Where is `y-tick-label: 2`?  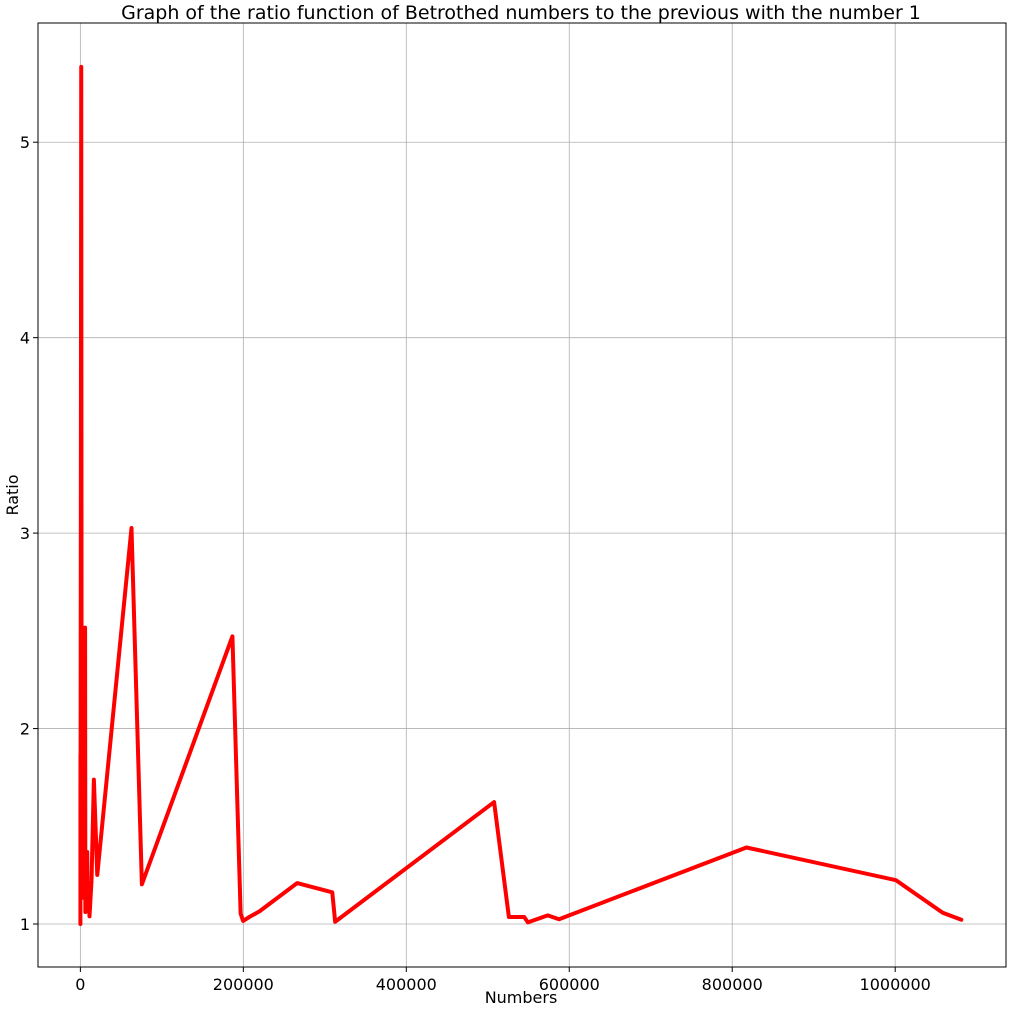 y-tick-label: 2 is located at coordinates (25, 729).